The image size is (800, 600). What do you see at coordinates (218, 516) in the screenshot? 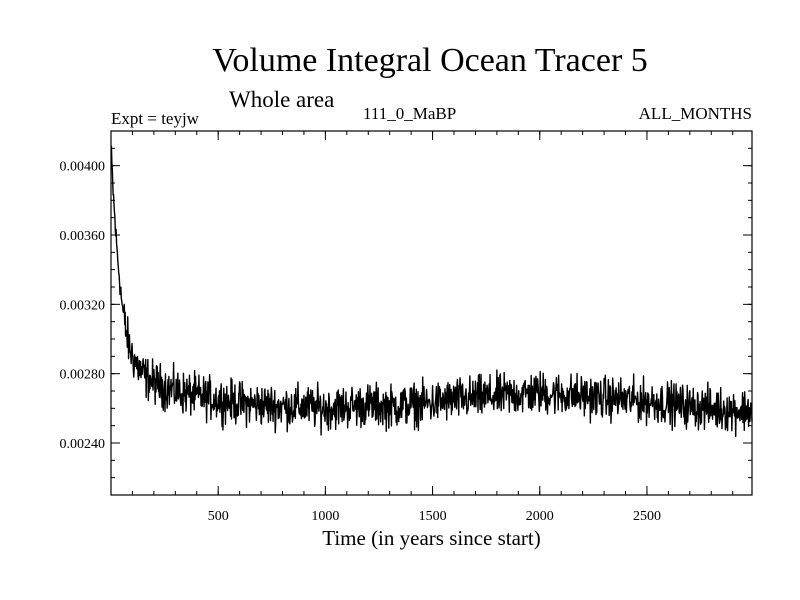
I see `x-tick-label: 500` at bounding box center [218, 516].